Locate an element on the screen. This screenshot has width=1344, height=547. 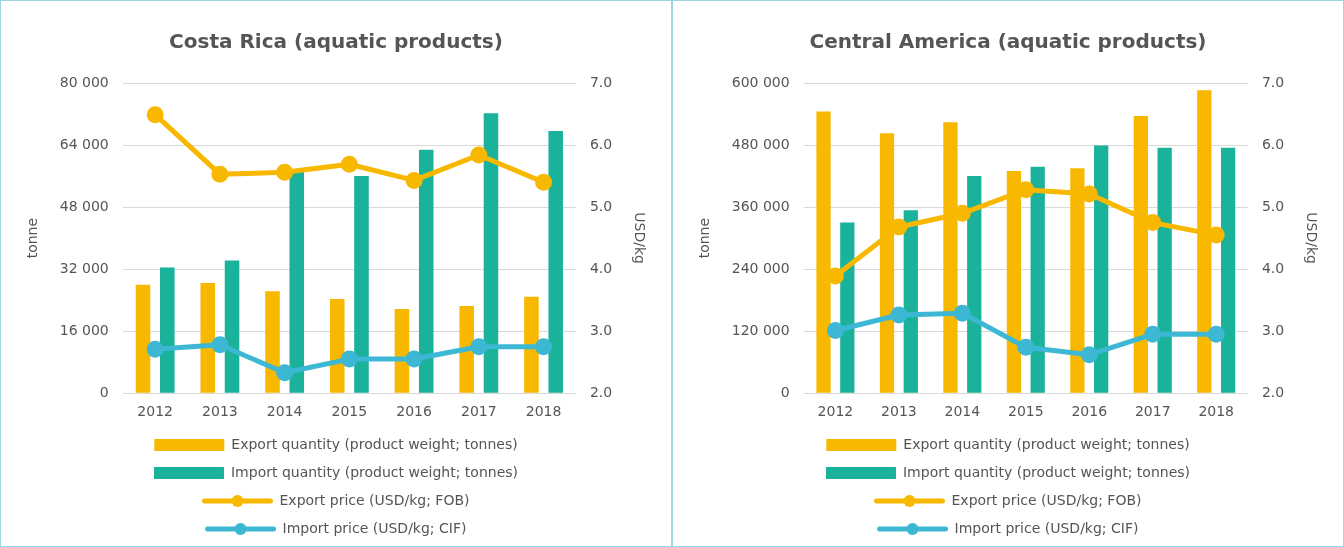
y-tick-label: 600 000 is located at coordinates (760, 81).